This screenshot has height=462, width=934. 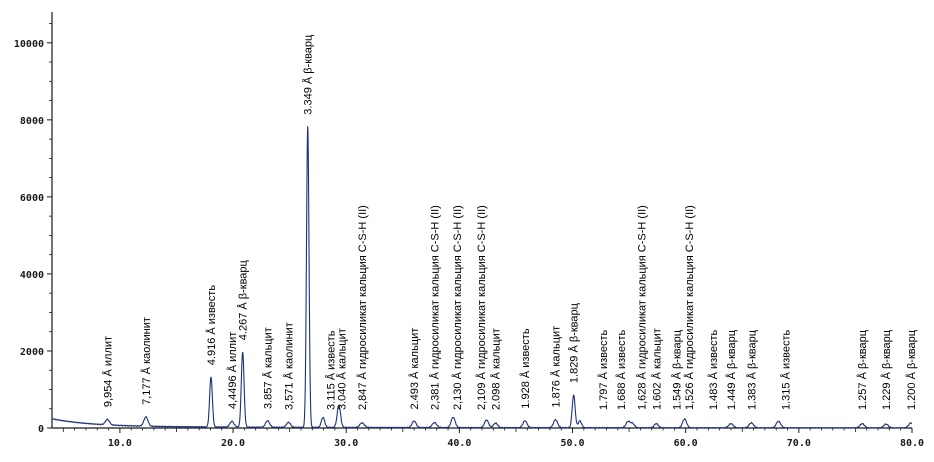 I want to click on y-tick-label: 10000, so click(x=29, y=44).